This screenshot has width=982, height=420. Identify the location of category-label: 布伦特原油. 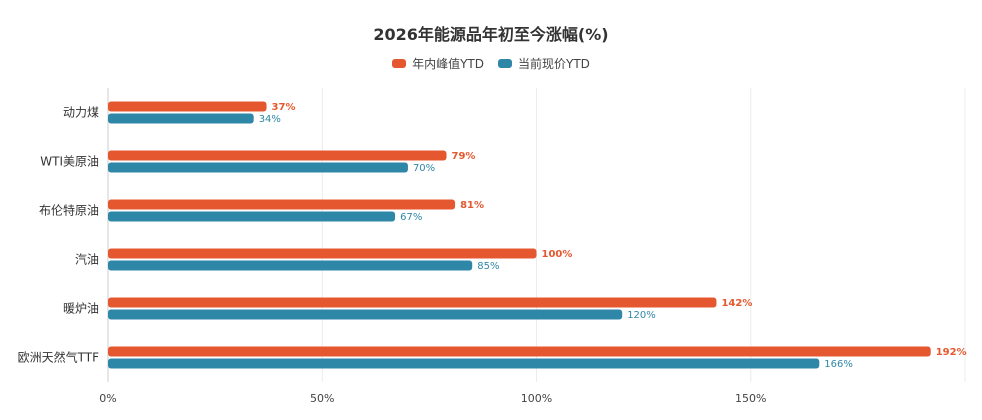
(69, 210).